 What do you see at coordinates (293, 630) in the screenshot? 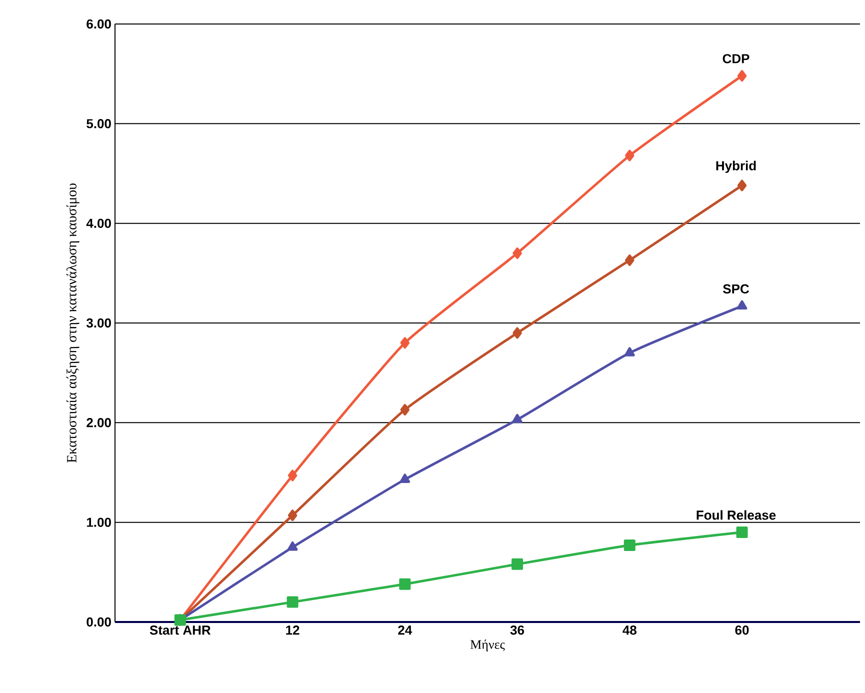
I see `x-tick-label: 12` at bounding box center [293, 630].